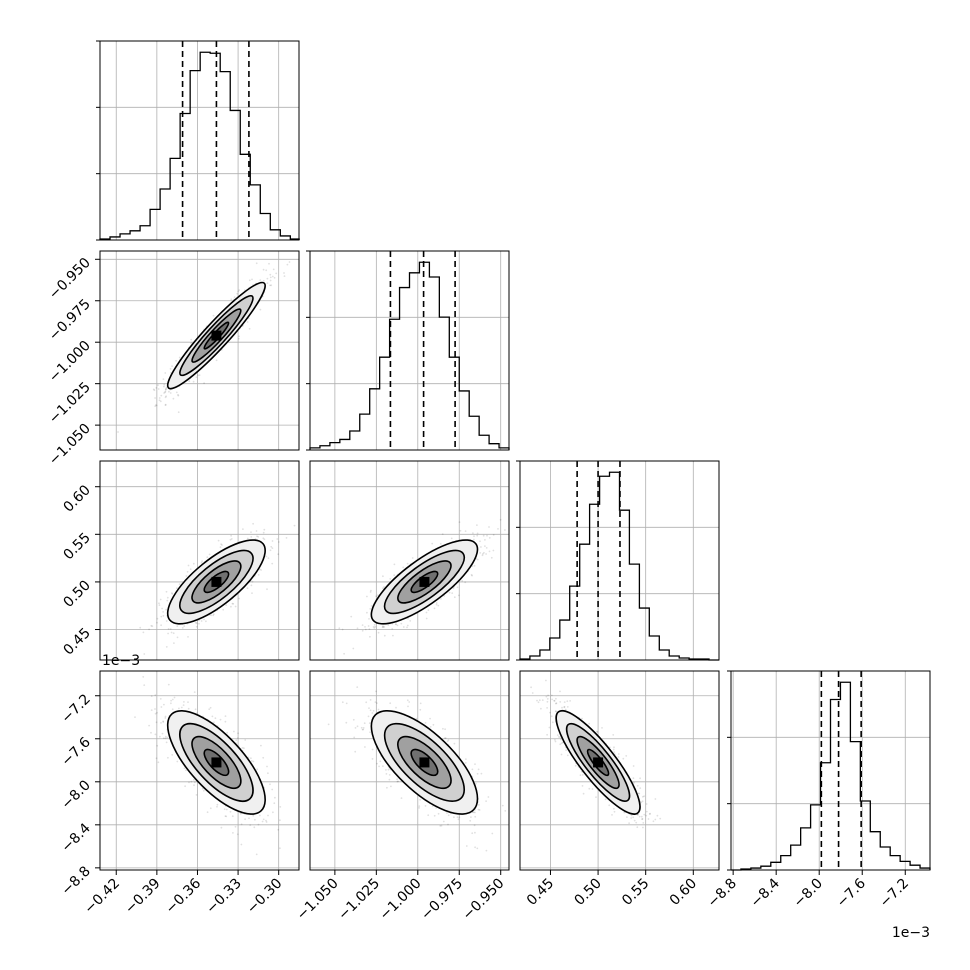  I want to click on marginal-axes-frame, so click(409, 350).